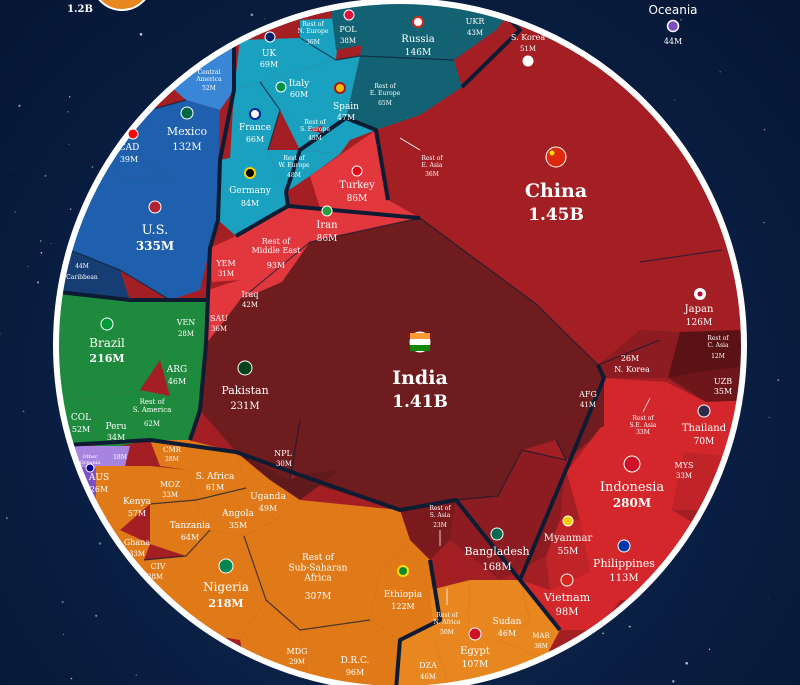  What do you see at coordinates (349, 169) in the screenshot?
I see `cell-turkey` at bounding box center [349, 169].